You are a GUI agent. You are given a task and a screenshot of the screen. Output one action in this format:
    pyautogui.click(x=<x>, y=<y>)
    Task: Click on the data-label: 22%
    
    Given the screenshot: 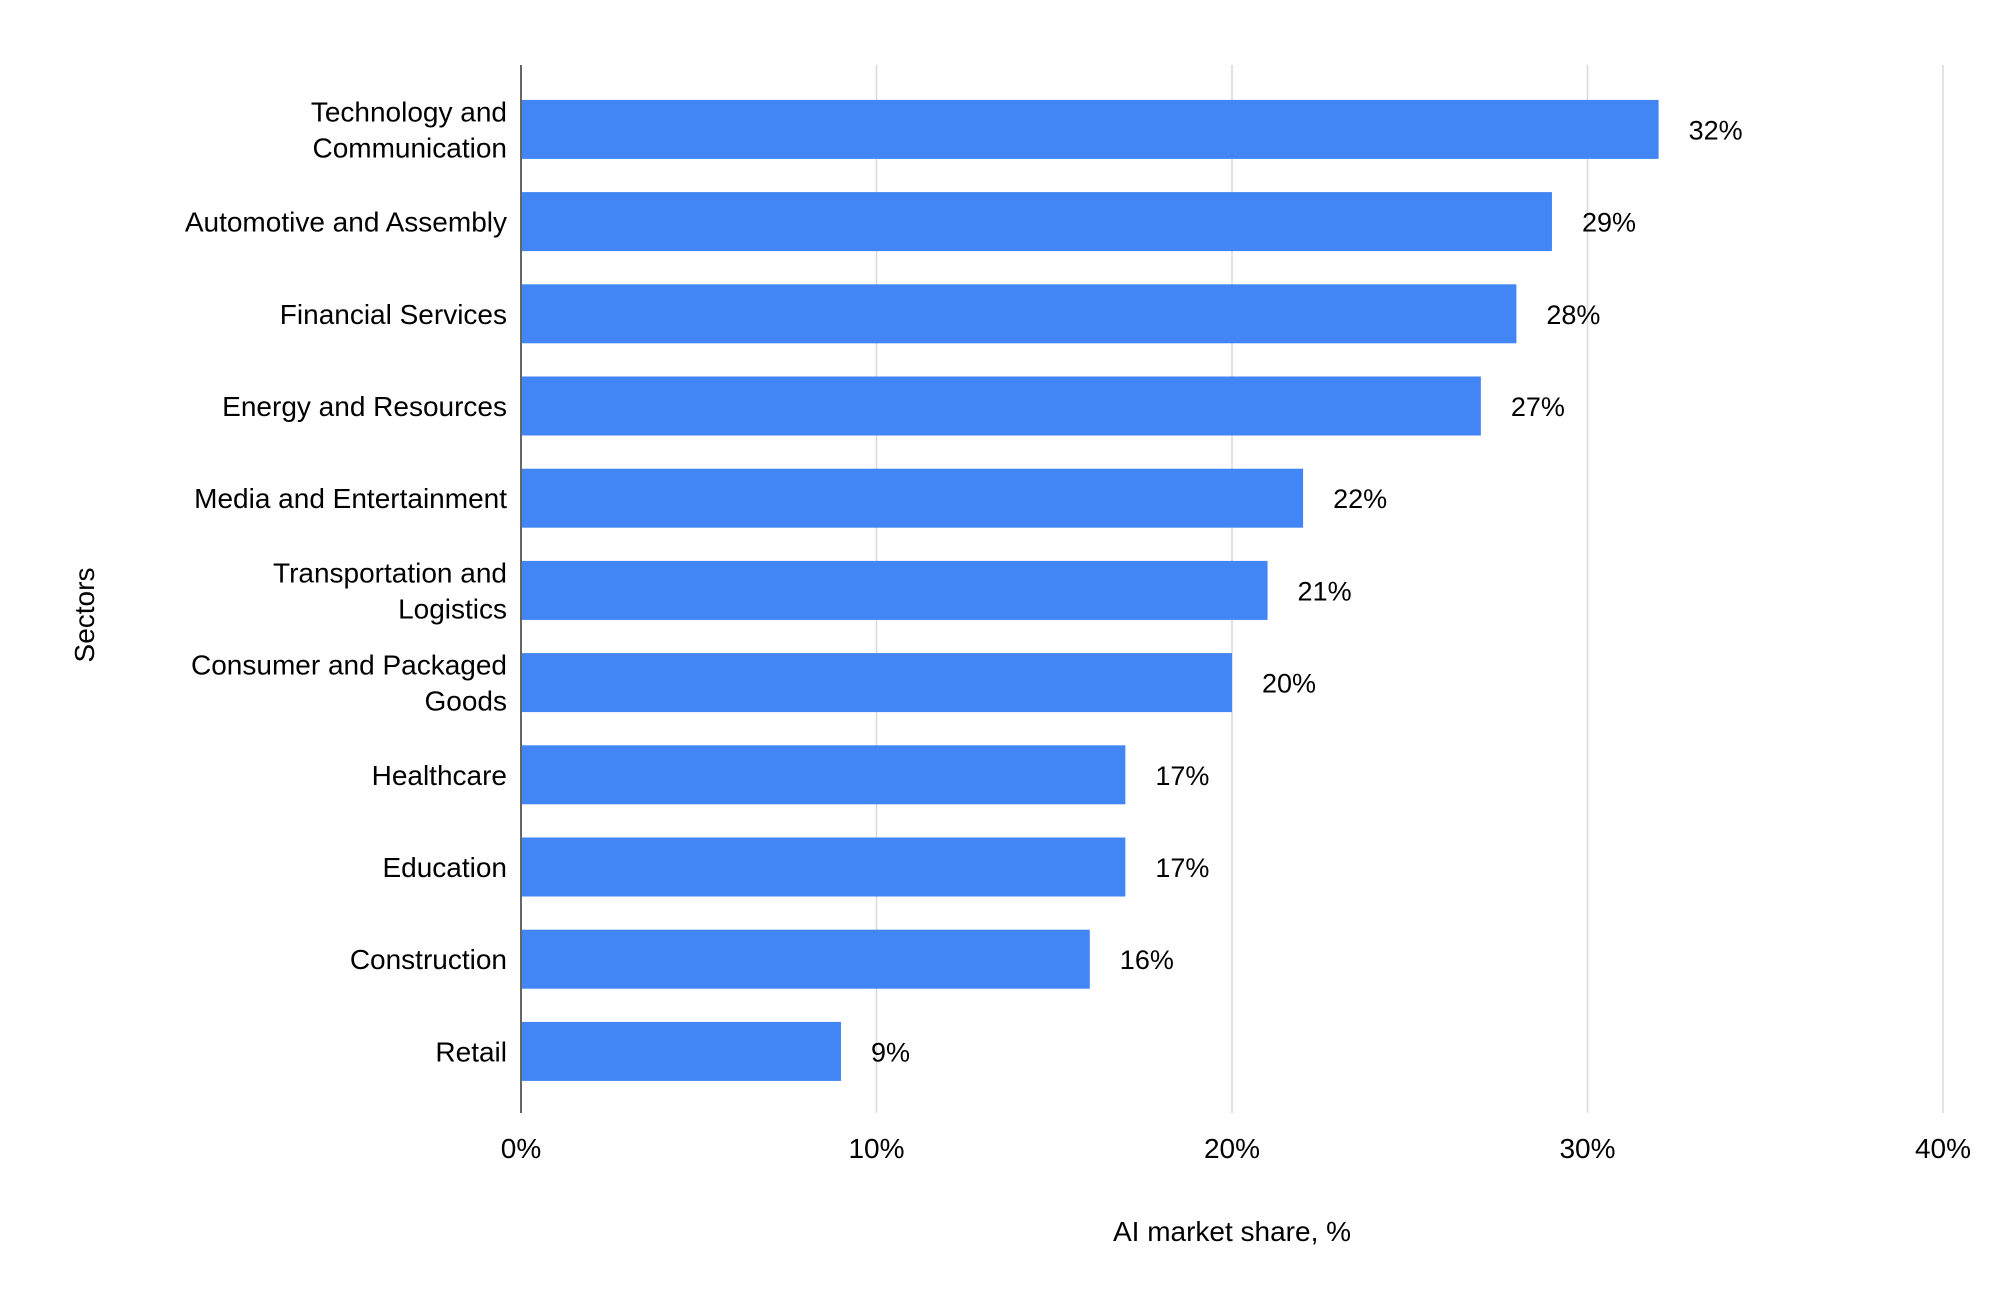 What is the action you would take?
    pyautogui.click(x=1360, y=499)
    